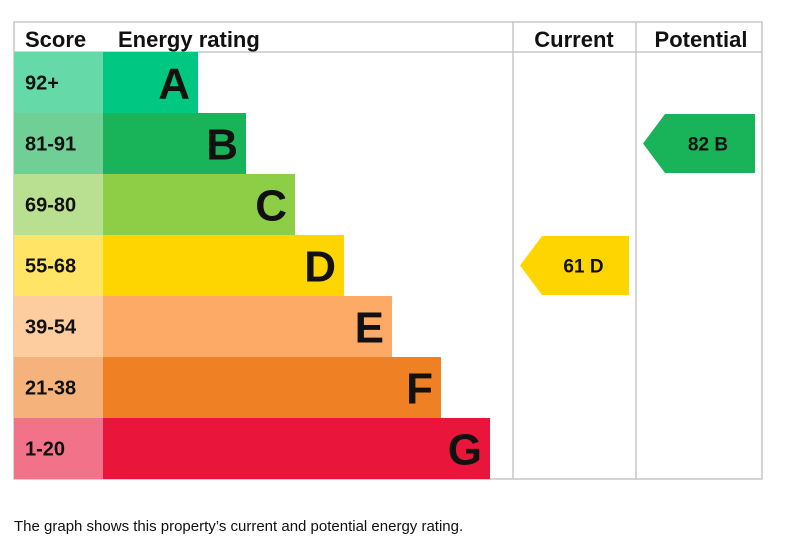 Image resolution: width=800 pixels, height=546 pixels. Describe the element at coordinates (637, 204) in the screenshot. I see `rating-markers: 61 D 82 B` at that location.